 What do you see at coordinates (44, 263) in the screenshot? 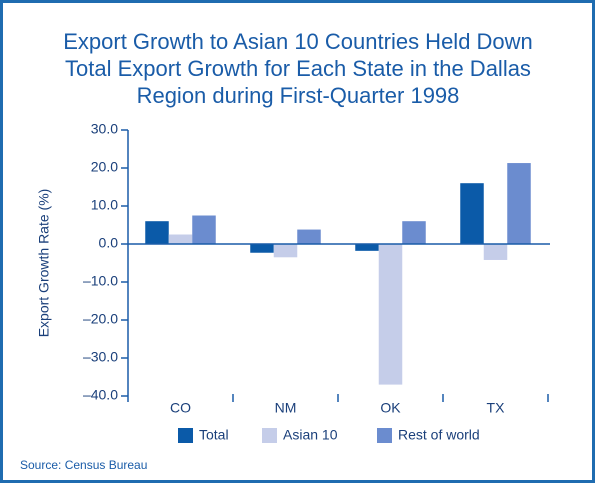
I see `y-axis-label: Export Growth Rate (%)` at bounding box center [44, 263].